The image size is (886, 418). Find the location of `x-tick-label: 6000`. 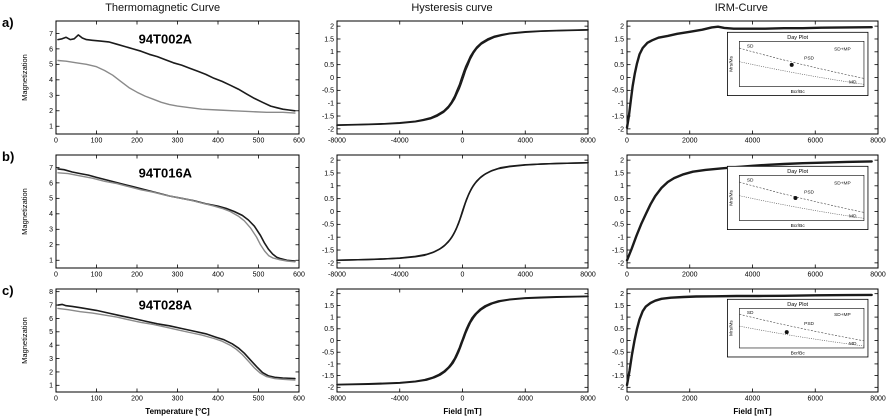

x-tick-label: 6000 is located at coordinates (815, 399).